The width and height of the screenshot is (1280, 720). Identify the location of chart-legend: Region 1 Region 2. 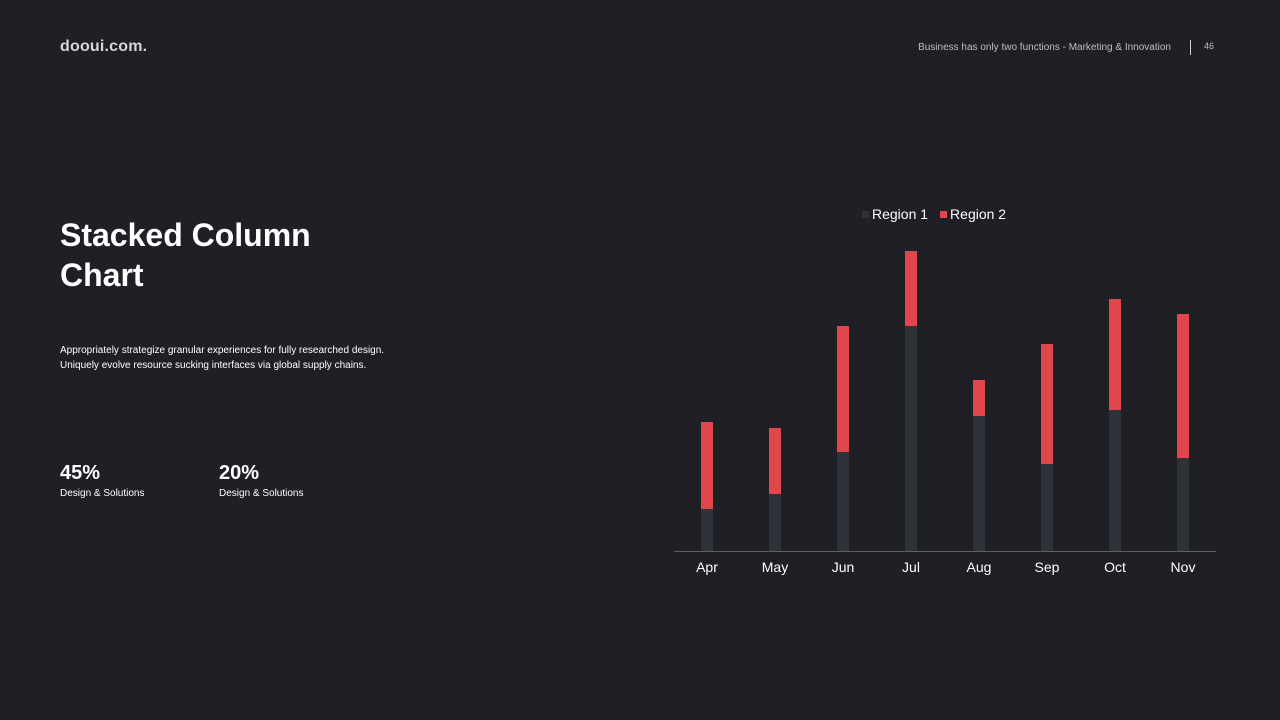
(940, 214).